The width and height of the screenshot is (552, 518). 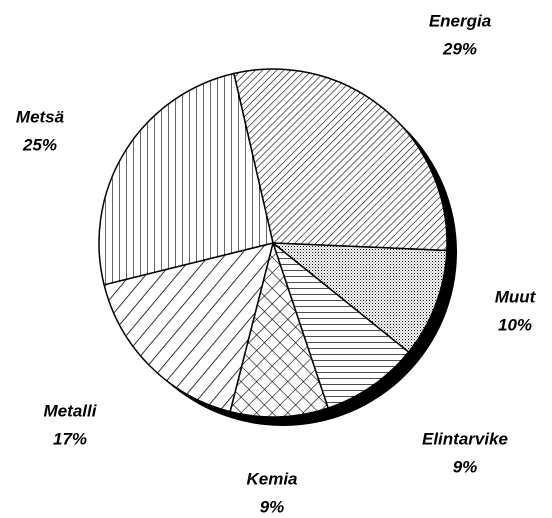 What do you see at coordinates (459, 48) in the screenshot?
I see `slice-value-label: 29%` at bounding box center [459, 48].